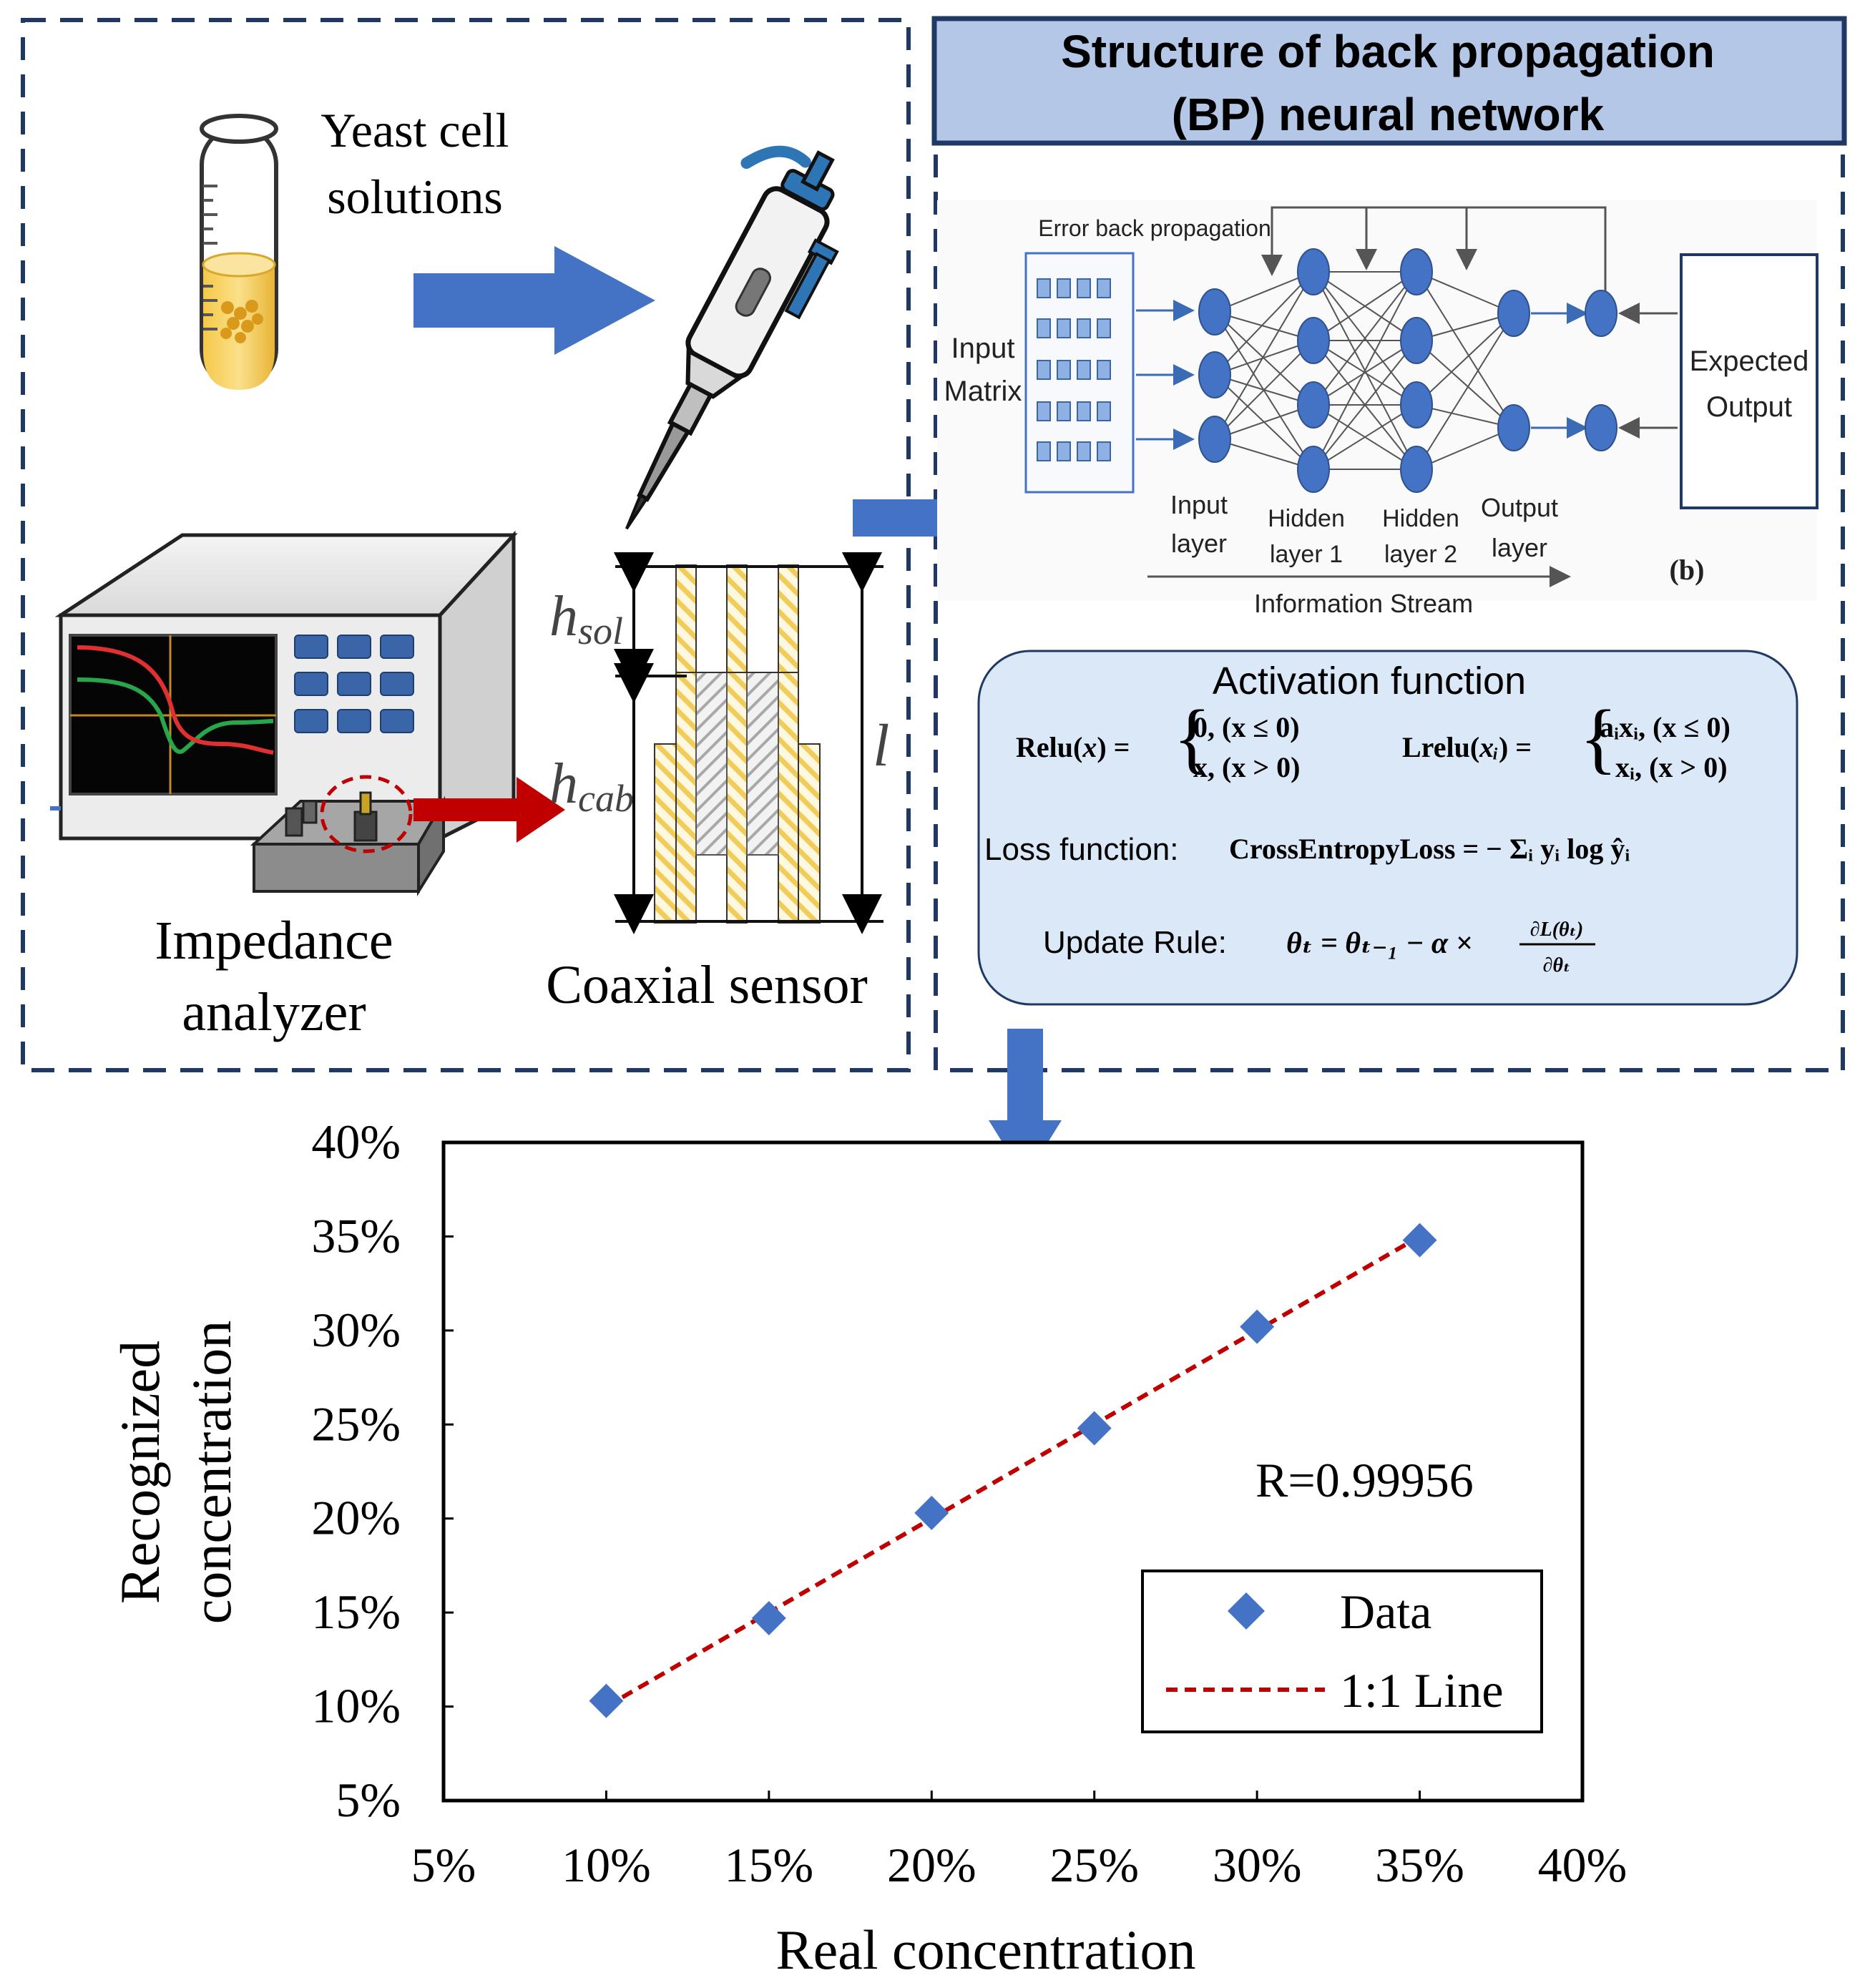 The height and width of the screenshot is (1988, 1865). Describe the element at coordinates (769, 1865) in the screenshot. I see `x-tick-label: 15%` at that location.